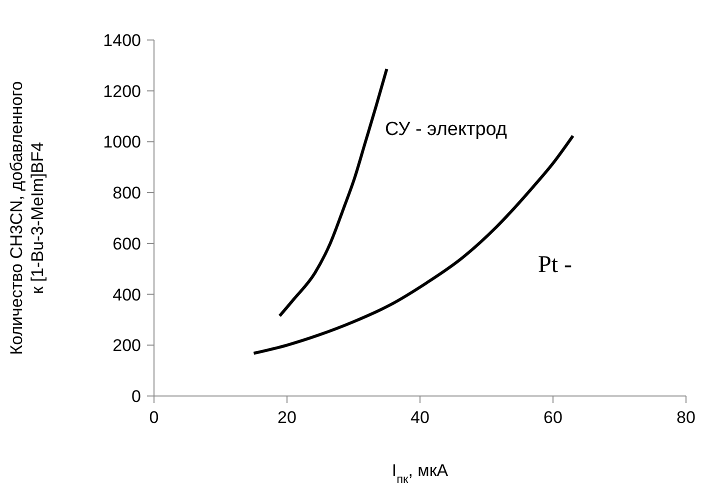 The width and height of the screenshot is (703, 488). Describe the element at coordinates (686, 418) in the screenshot. I see `x-tick-label: 80` at that location.